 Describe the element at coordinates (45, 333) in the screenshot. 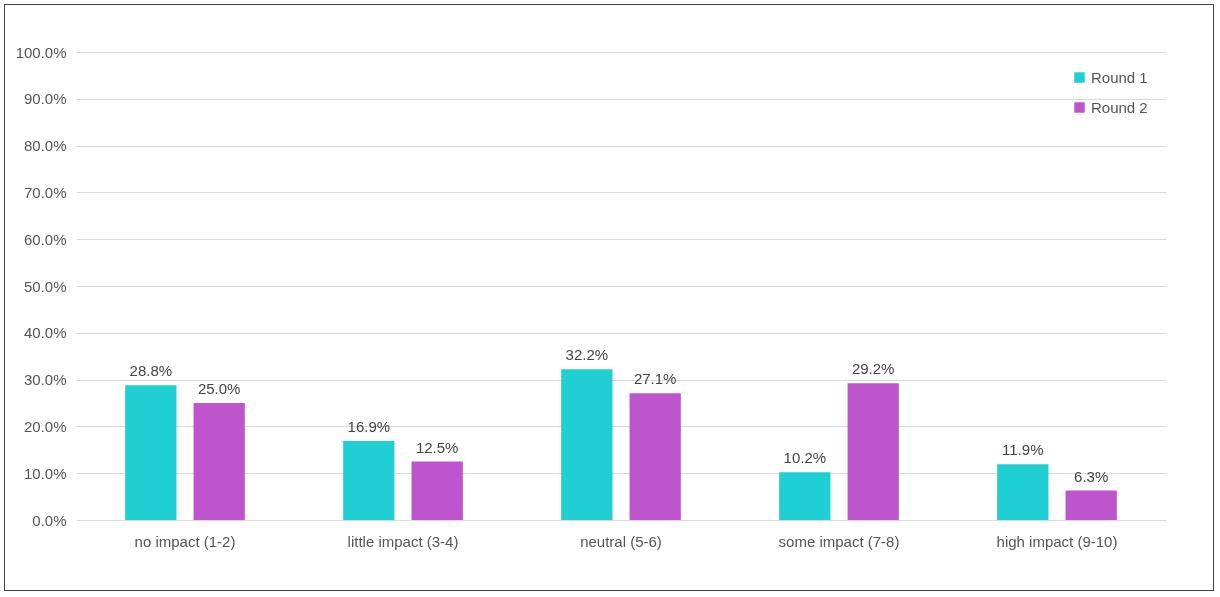

I see `y-tick-label: 40.0%` at that location.